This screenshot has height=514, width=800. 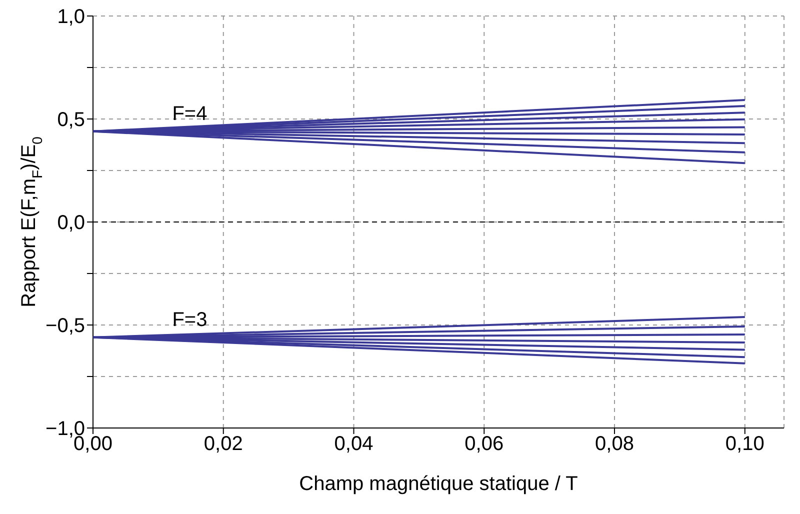 What do you see at coordinates (71, 120) in the screenshot?
I see `y-tick-label: 0,5` at bounding box center [71, 120].